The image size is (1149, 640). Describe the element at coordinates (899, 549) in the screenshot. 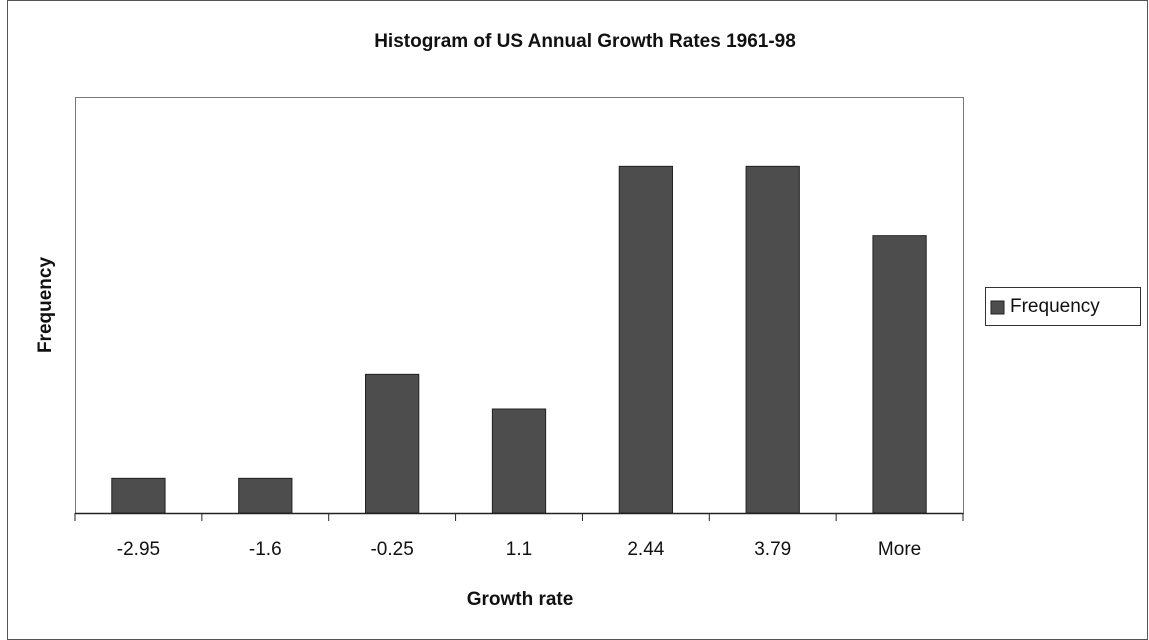

I see `x-tick-label: More` at that location.